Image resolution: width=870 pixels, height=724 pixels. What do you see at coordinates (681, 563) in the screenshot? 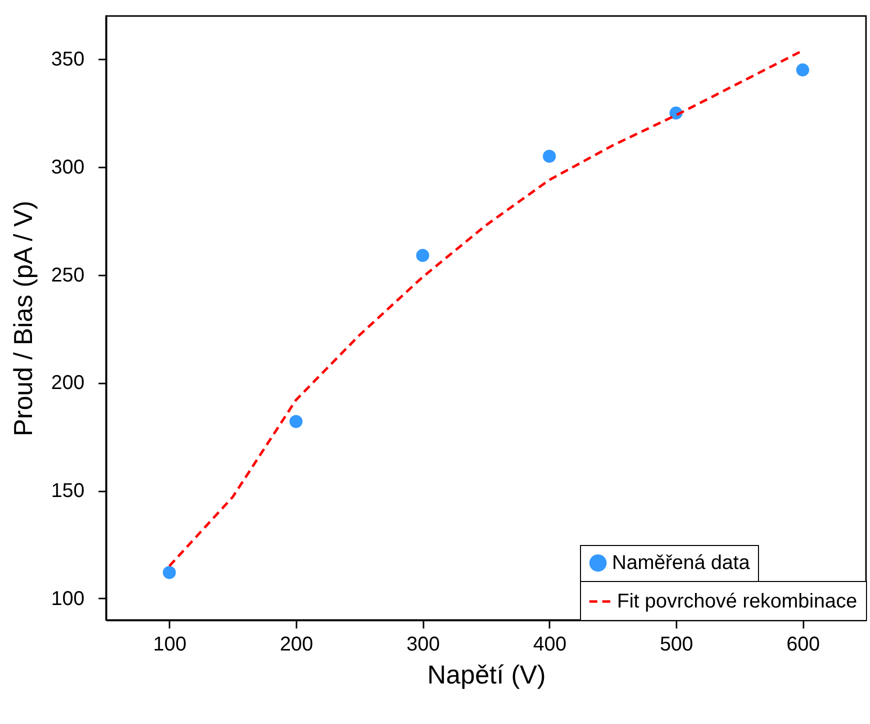
I see `legend-label: Naměřená data` at bounding box center [681, 563].